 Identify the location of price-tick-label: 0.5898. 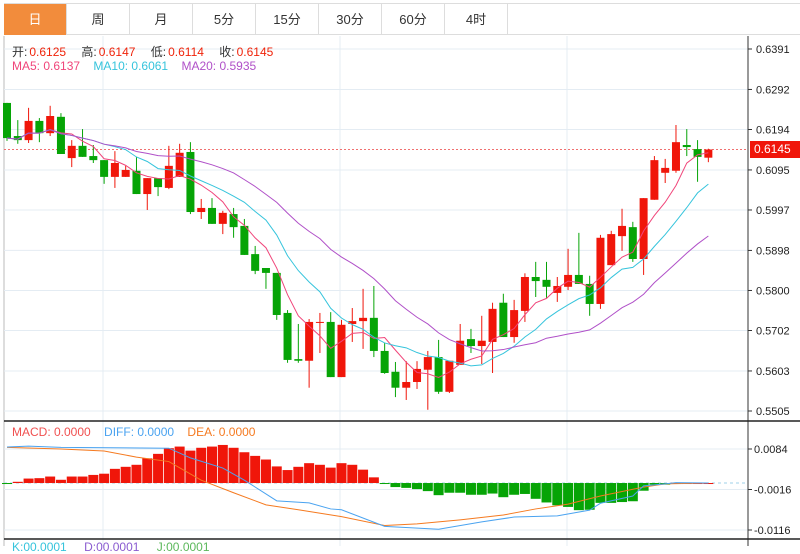
(773, 251).